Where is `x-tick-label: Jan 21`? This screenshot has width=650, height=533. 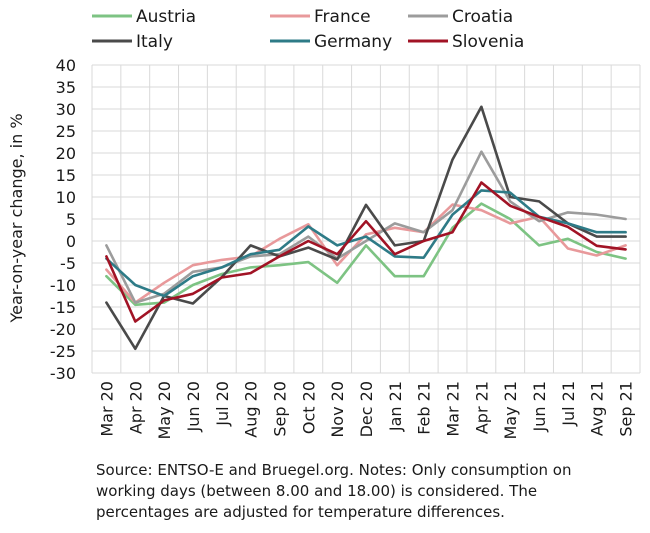
x-tick-label: Jan 21 is located at coordinates (395, 406).